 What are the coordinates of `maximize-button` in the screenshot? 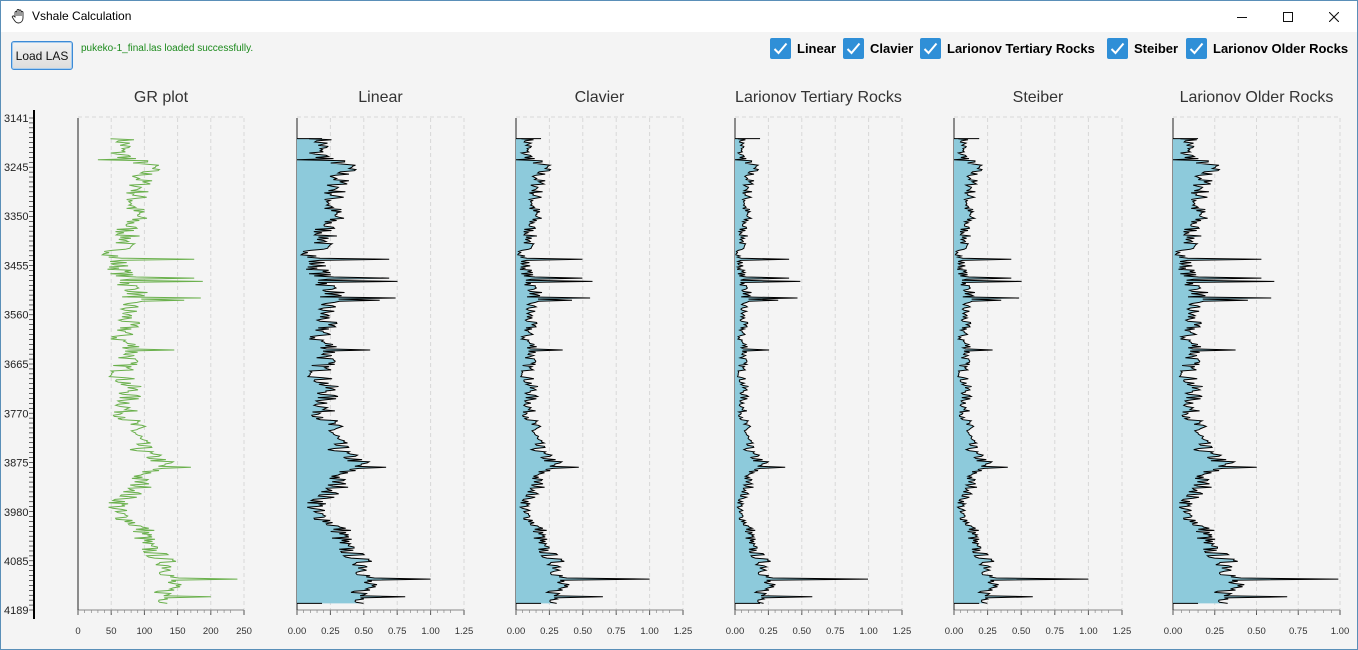 It's located at (1288, 16).